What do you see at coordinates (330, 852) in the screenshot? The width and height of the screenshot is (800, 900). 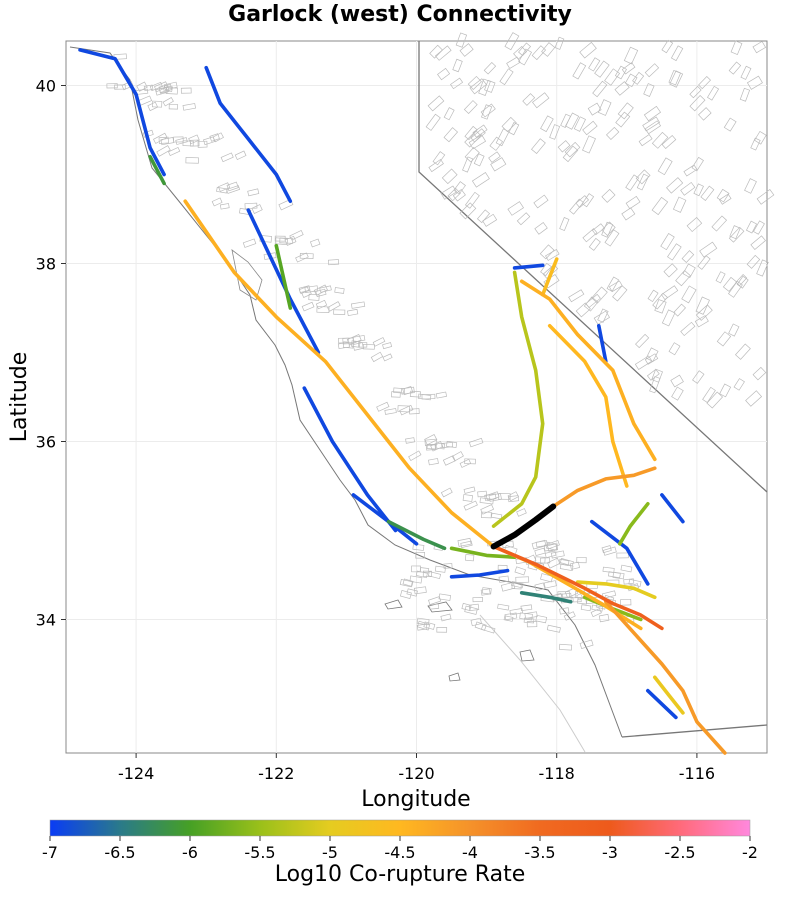 I see `colorbar-tick-label: -5` at bounding box center [330, 852].